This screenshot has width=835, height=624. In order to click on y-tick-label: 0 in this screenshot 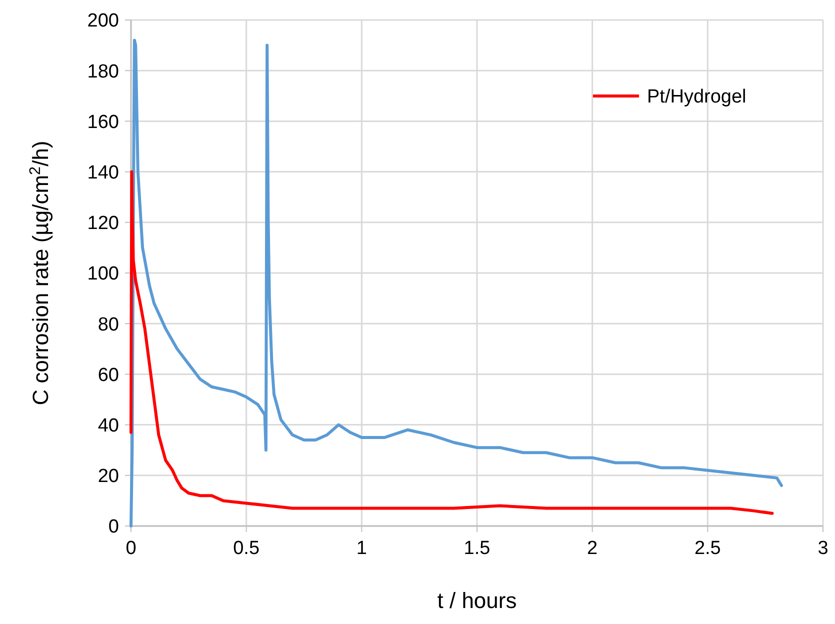, I will do `click(113, 527)`.